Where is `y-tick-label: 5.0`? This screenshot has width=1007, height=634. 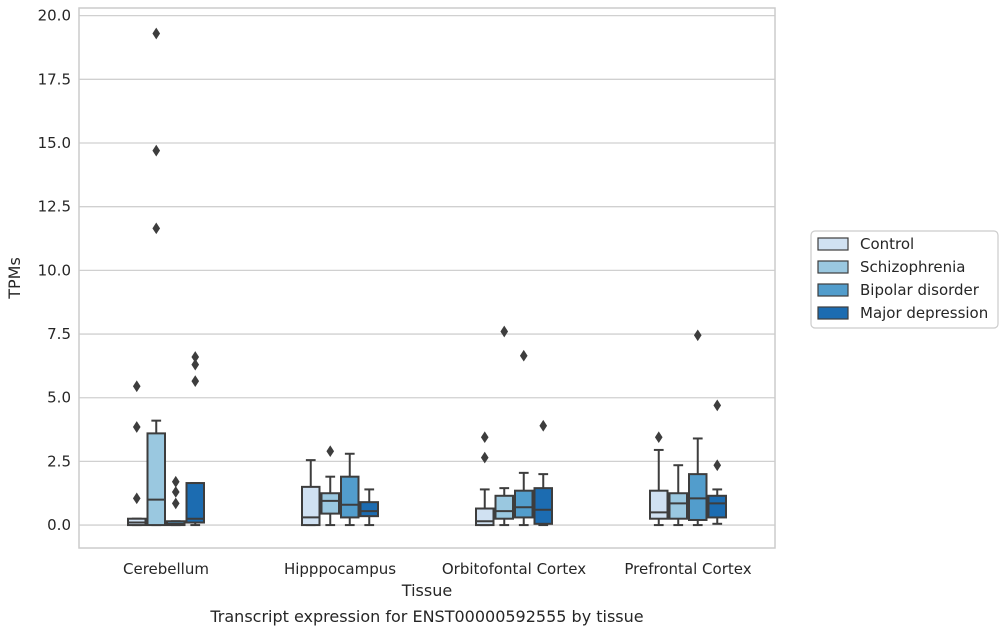 y-tick-label: 5.0 is located at coordinates (59, 398).